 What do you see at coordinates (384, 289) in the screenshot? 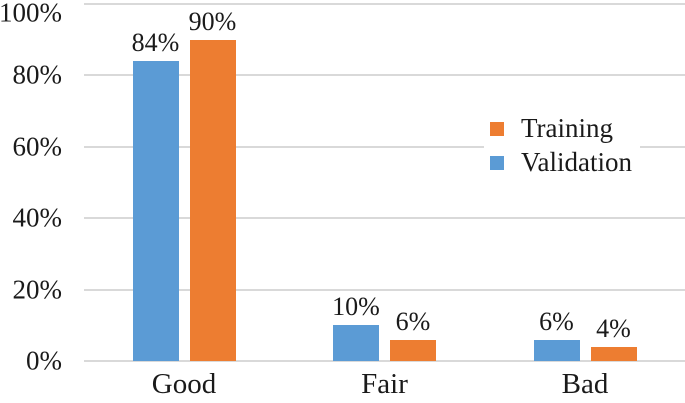
I see `gridline-20%` at bounding box center [384, 289].